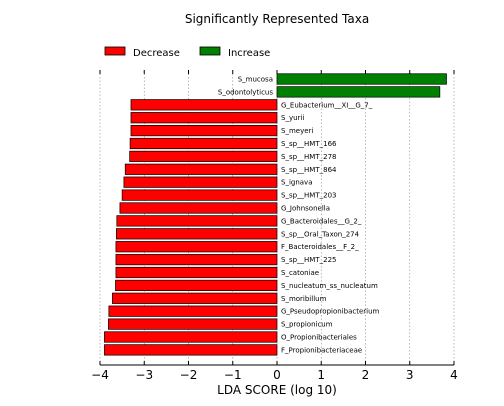 The width and height of the screenshot is (504, 406). What do you see at coordinates (321, 375) in the screenshot?
I see `x-tick-label: 1` at bounding box center [321, 375].